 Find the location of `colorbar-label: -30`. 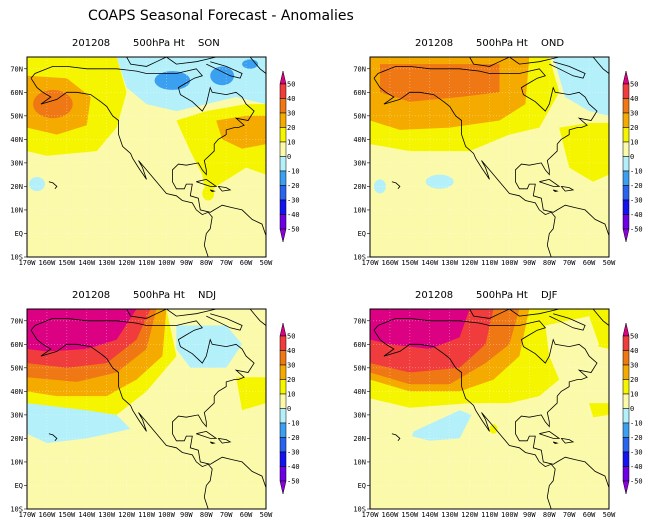

colorbar-label: -30 is located at coordinates (636, 453).